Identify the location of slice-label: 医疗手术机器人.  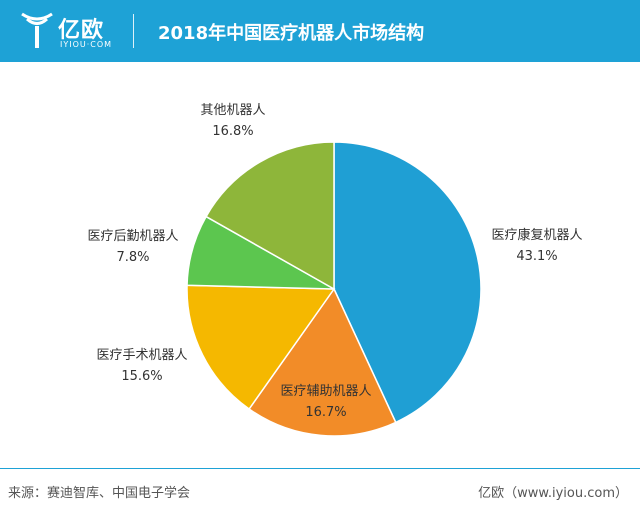
(141, 355).